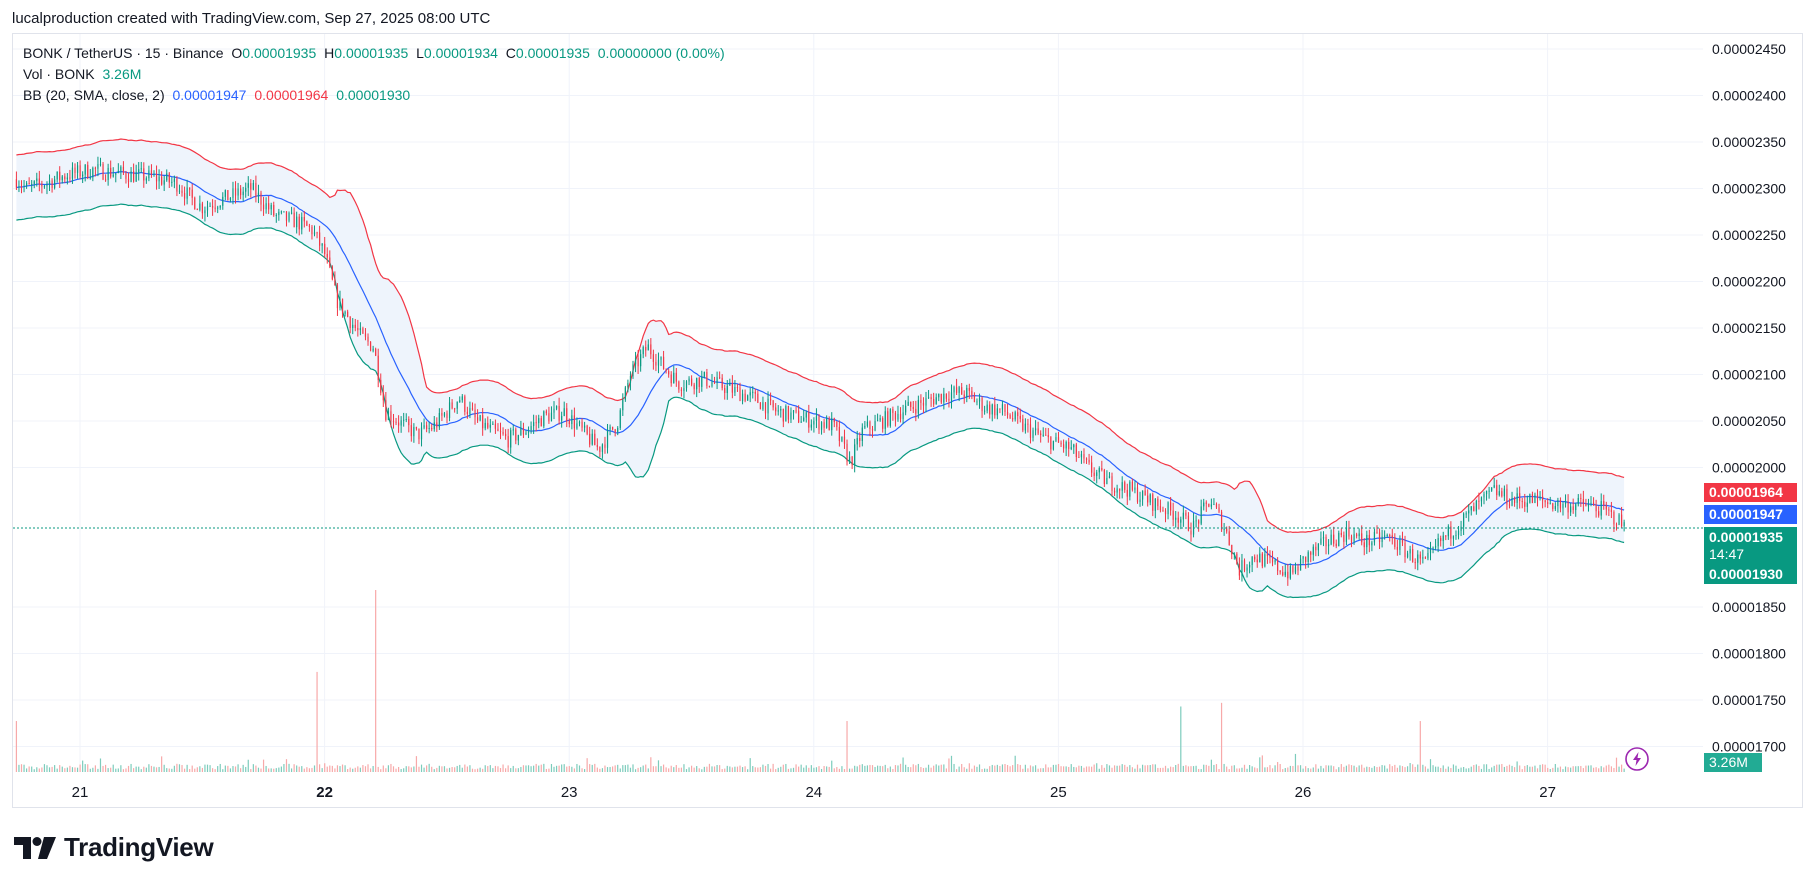  What do you see at coordinates (114, 847) in the screenshot?
I see `tradingview-logo: TradingView` at bounding box center [114, 847].